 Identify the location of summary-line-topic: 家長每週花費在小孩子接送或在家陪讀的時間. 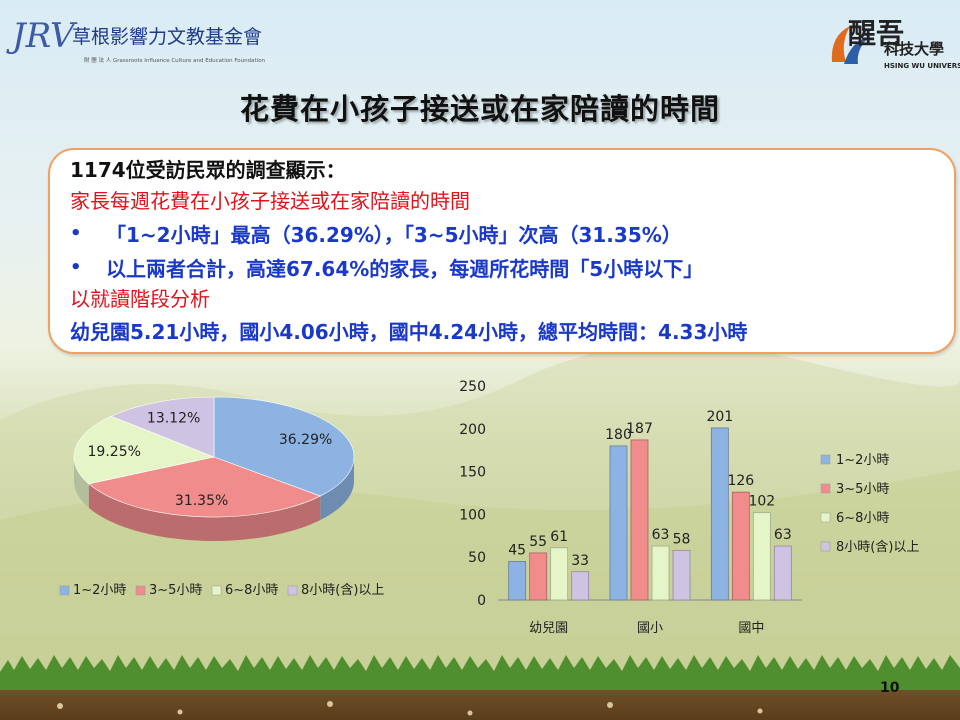
(270, 201).